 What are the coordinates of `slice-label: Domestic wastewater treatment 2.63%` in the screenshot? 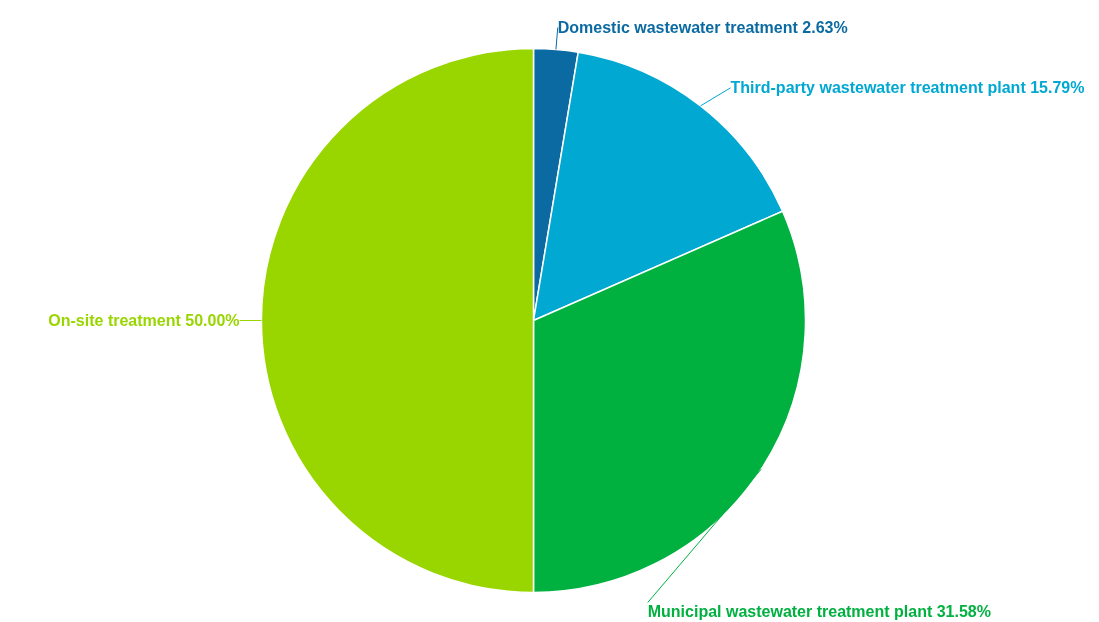 It's located at (702, 27).